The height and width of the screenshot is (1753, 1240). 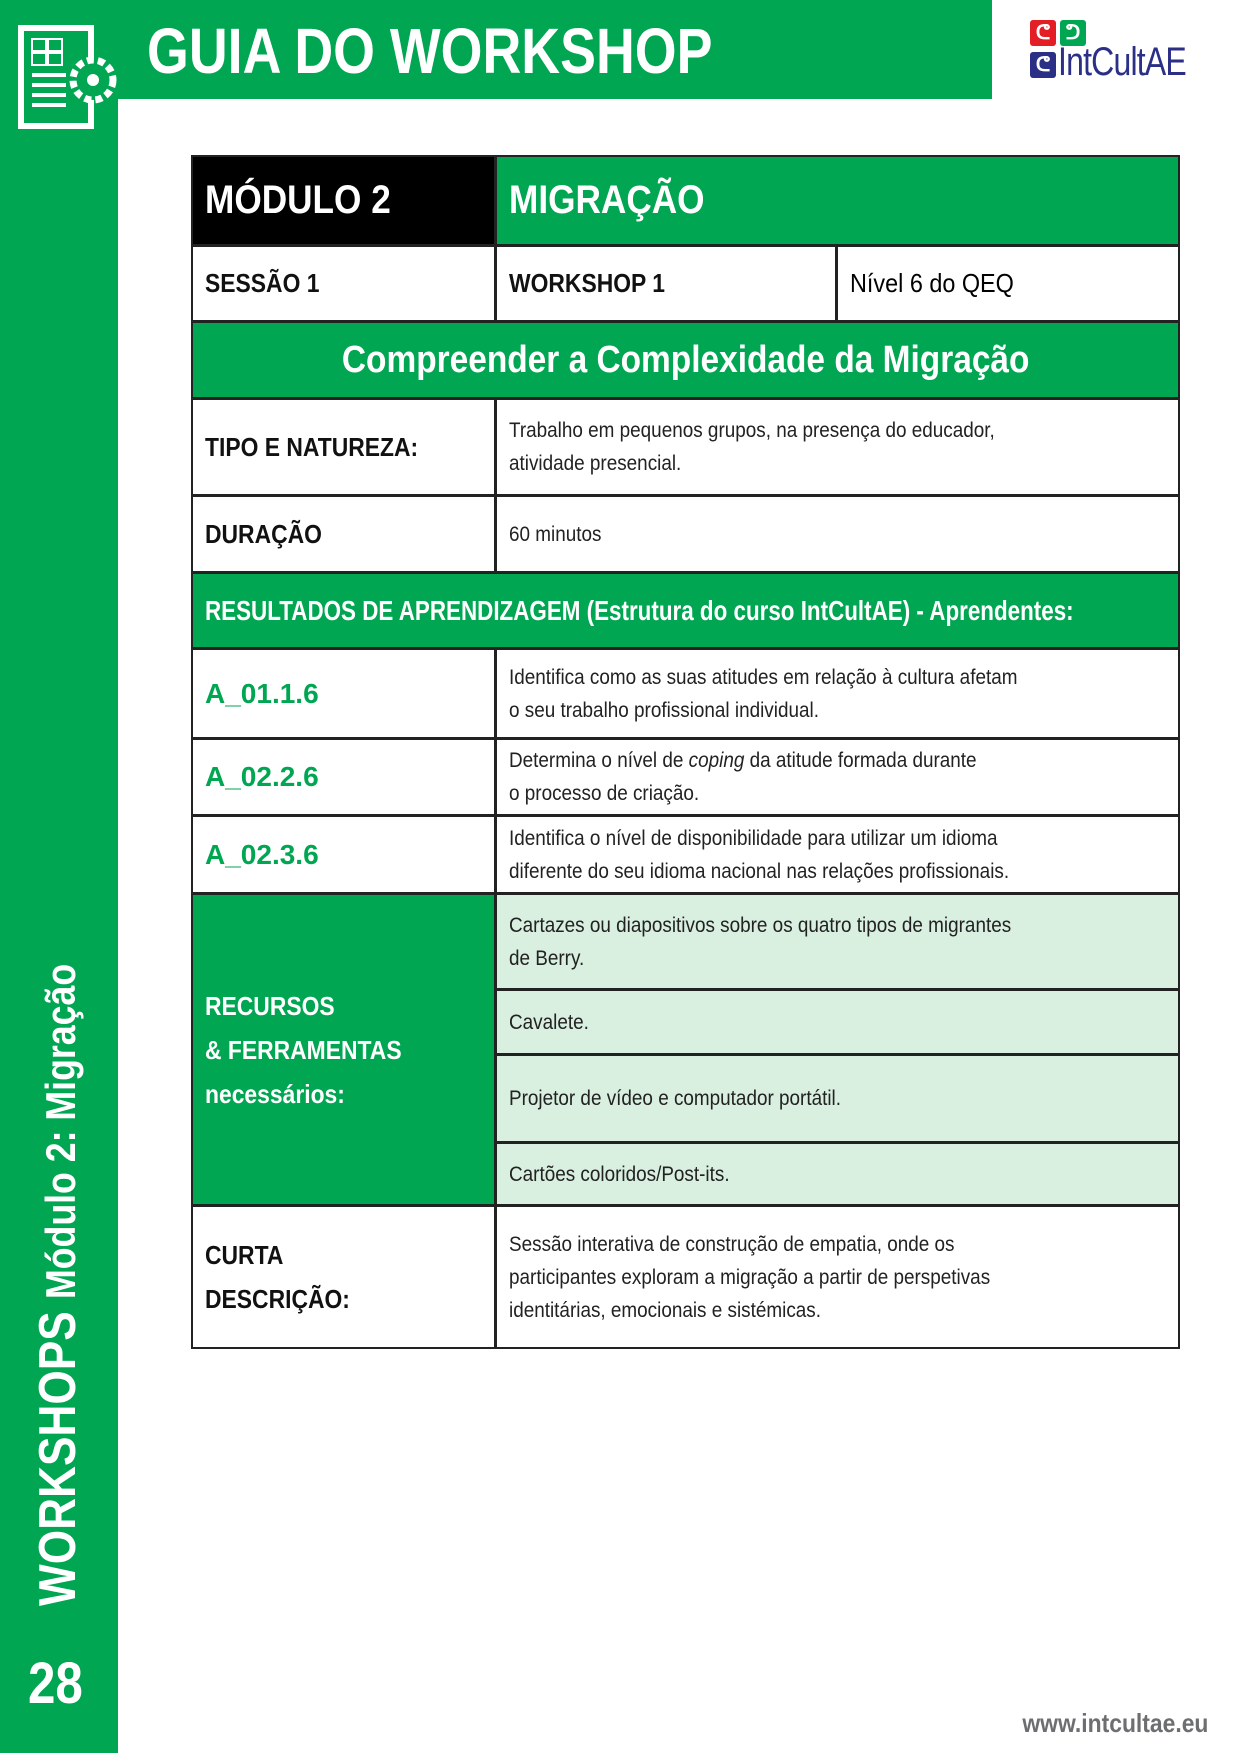 What do you see at coordinates (1008, 283) in the screenshot?
I see `level-cell: Nível 6 do QEQ` at bounding box center [1008, 283].